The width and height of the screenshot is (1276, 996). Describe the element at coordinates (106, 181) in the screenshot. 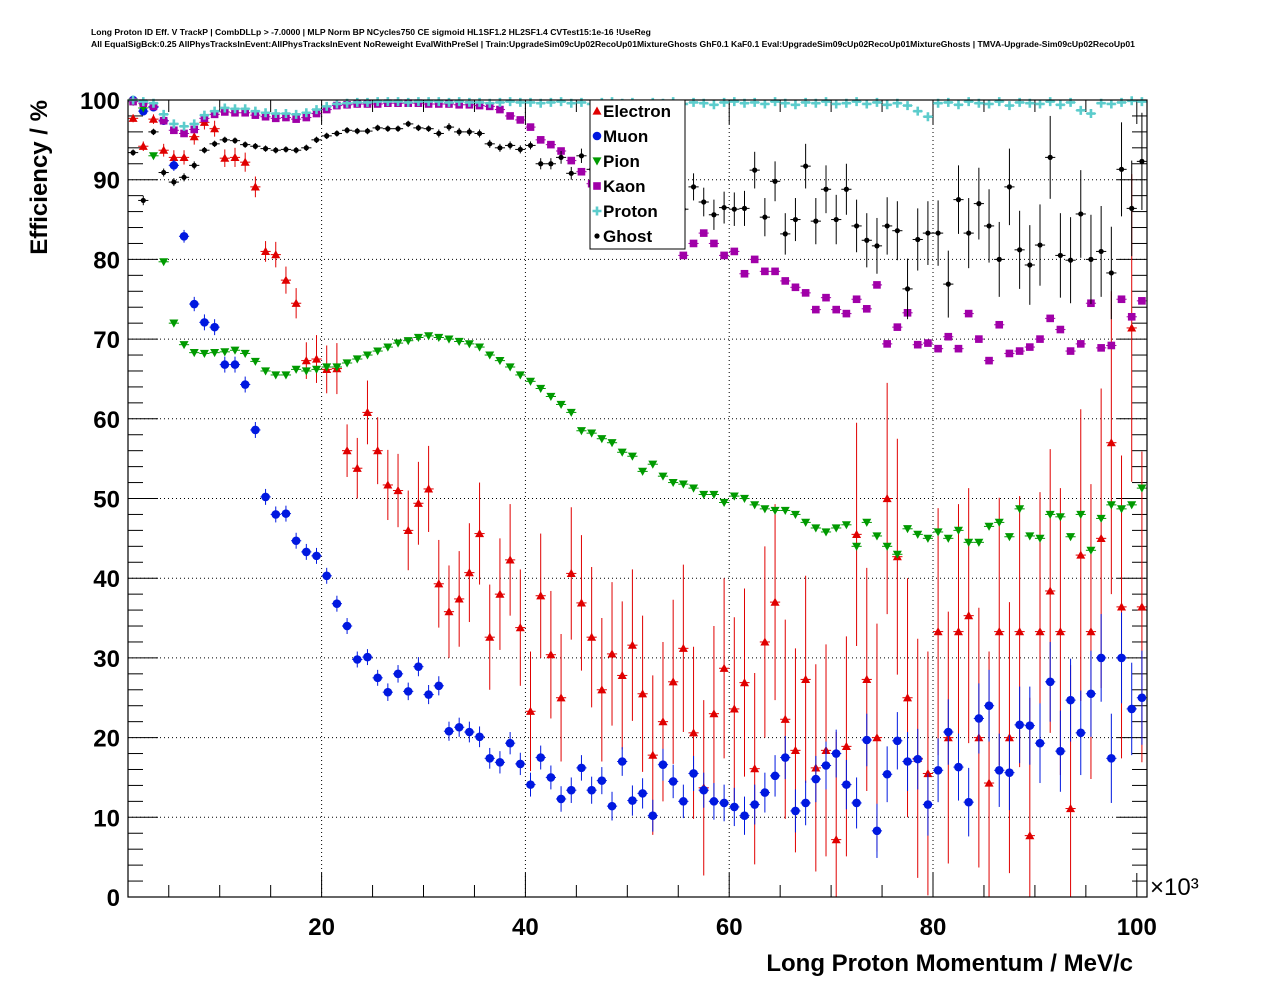

I see `y-tick-label: 90` at that location.